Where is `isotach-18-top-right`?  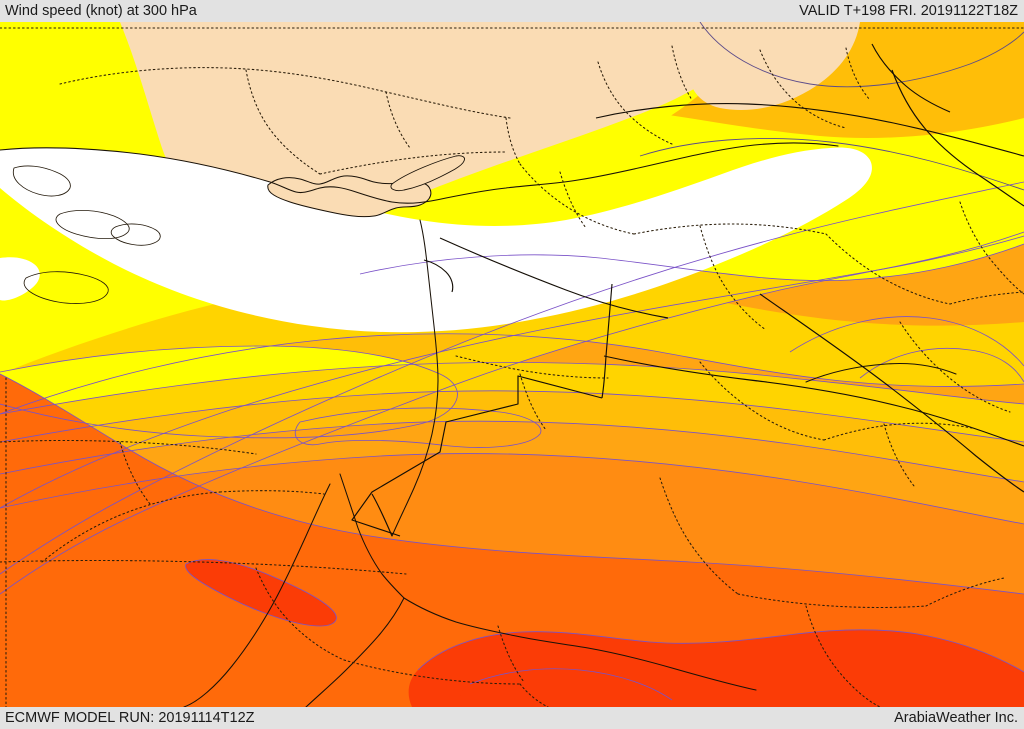
isotach-18-top-right is located at coordinates (861, 55).